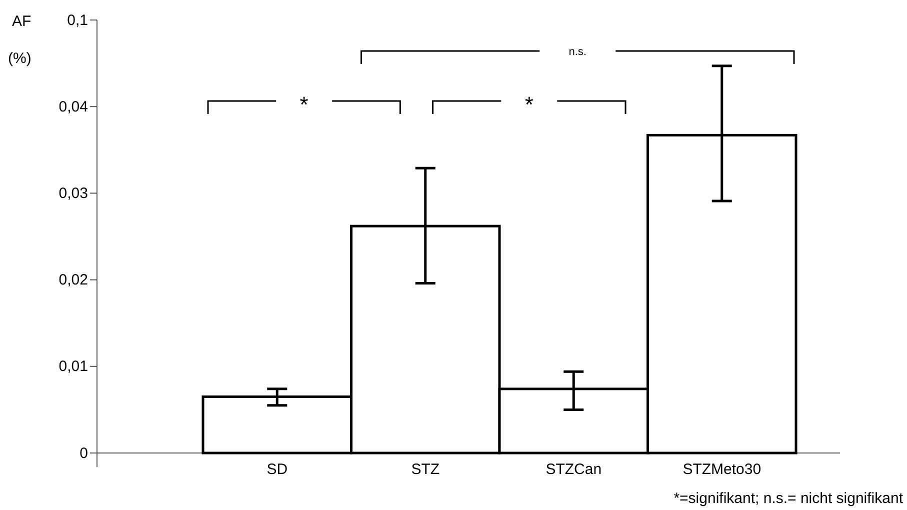 The image size is (907, 510). Describe the element at coordinates (277, 469) in the screenshot. I see `x-tick-label: SD` at that location.